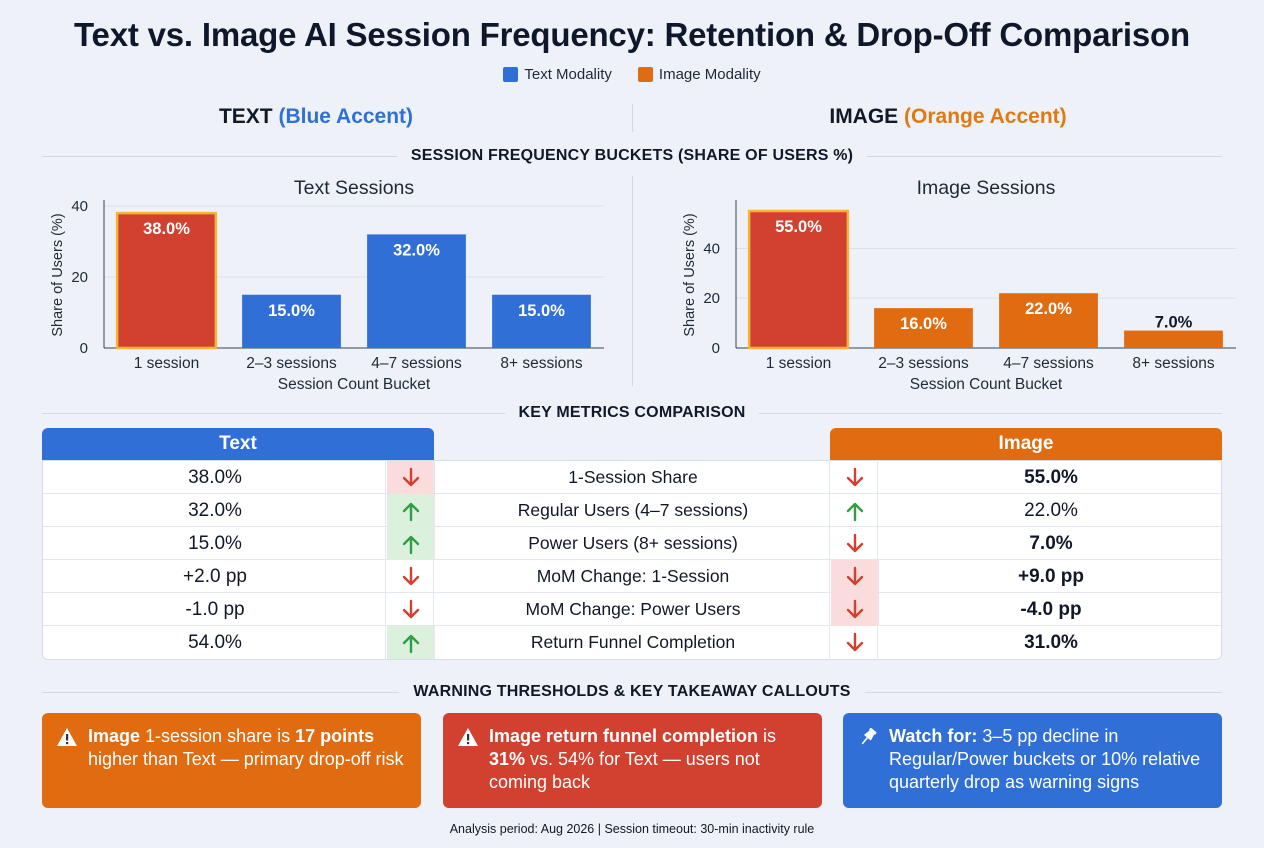 Image resolution: width=1264 pixels, height=848 pixels. I want to click on metric-name: Power Users (8+ sessions), so click(633, 543).